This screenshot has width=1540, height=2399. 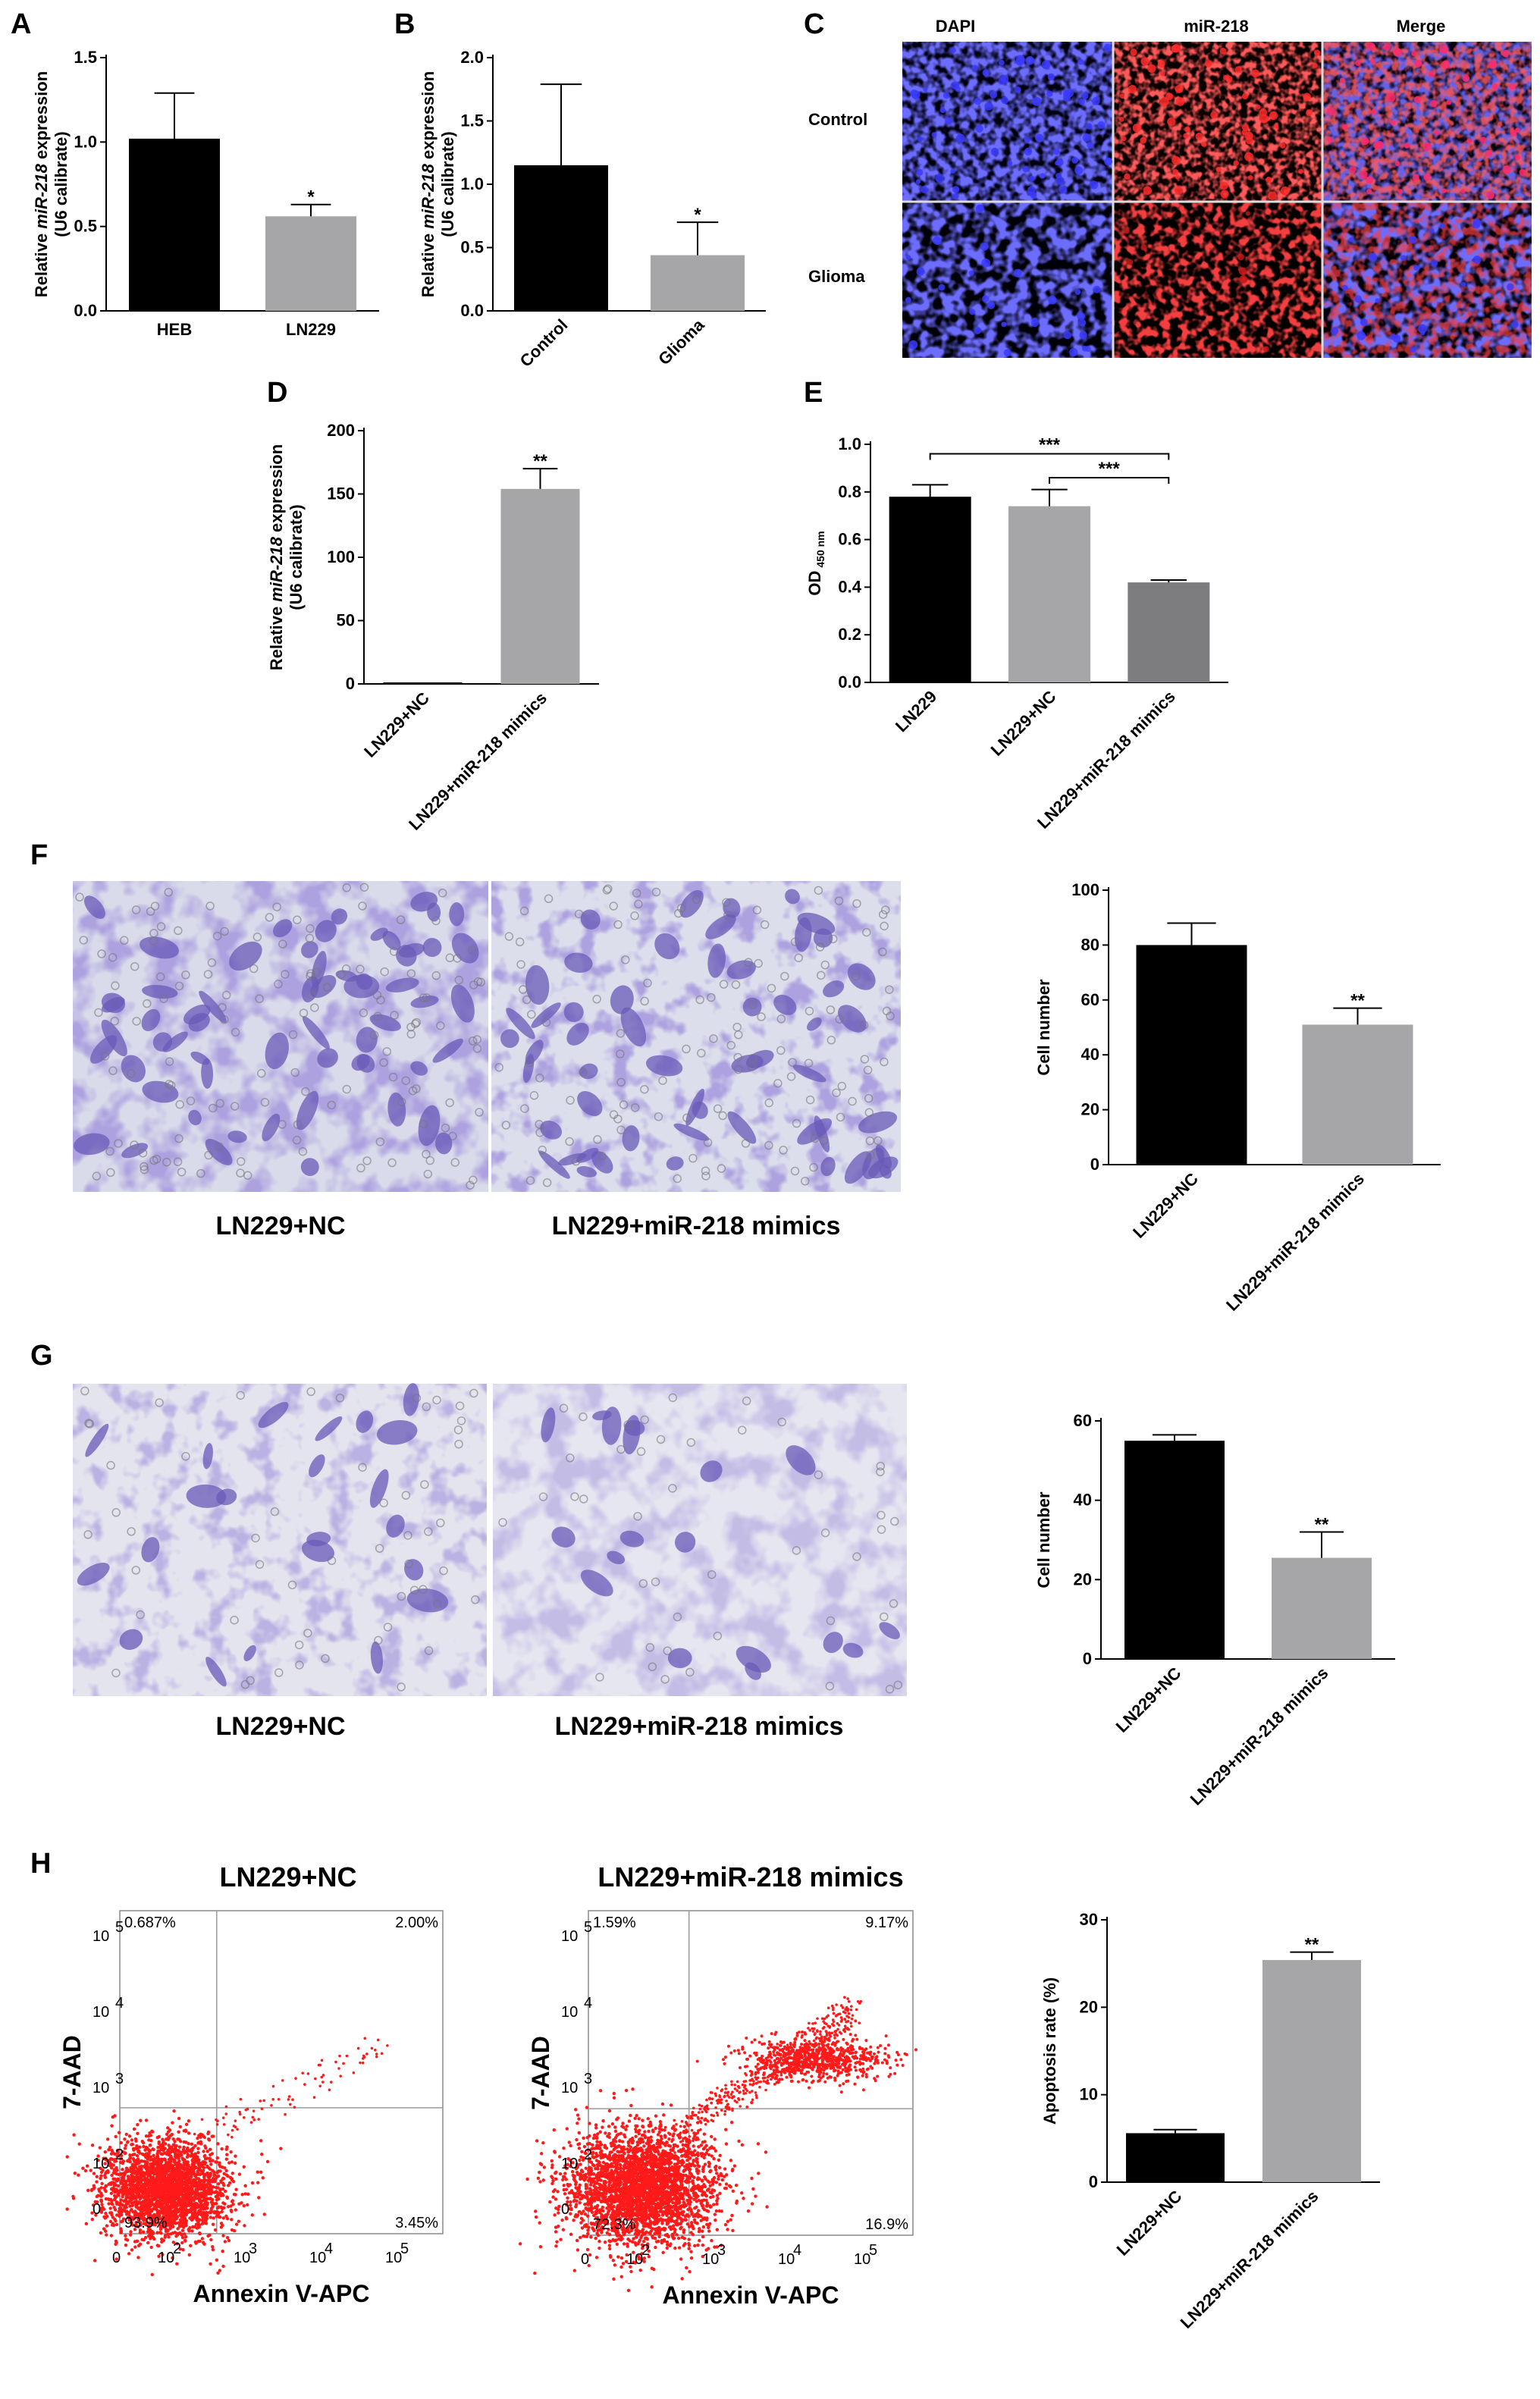 What do you see at coordinates (797, 2250) in the screenshot?
I see `flow-x-tick-mimics: 4` at bounding box center [797, 2250].